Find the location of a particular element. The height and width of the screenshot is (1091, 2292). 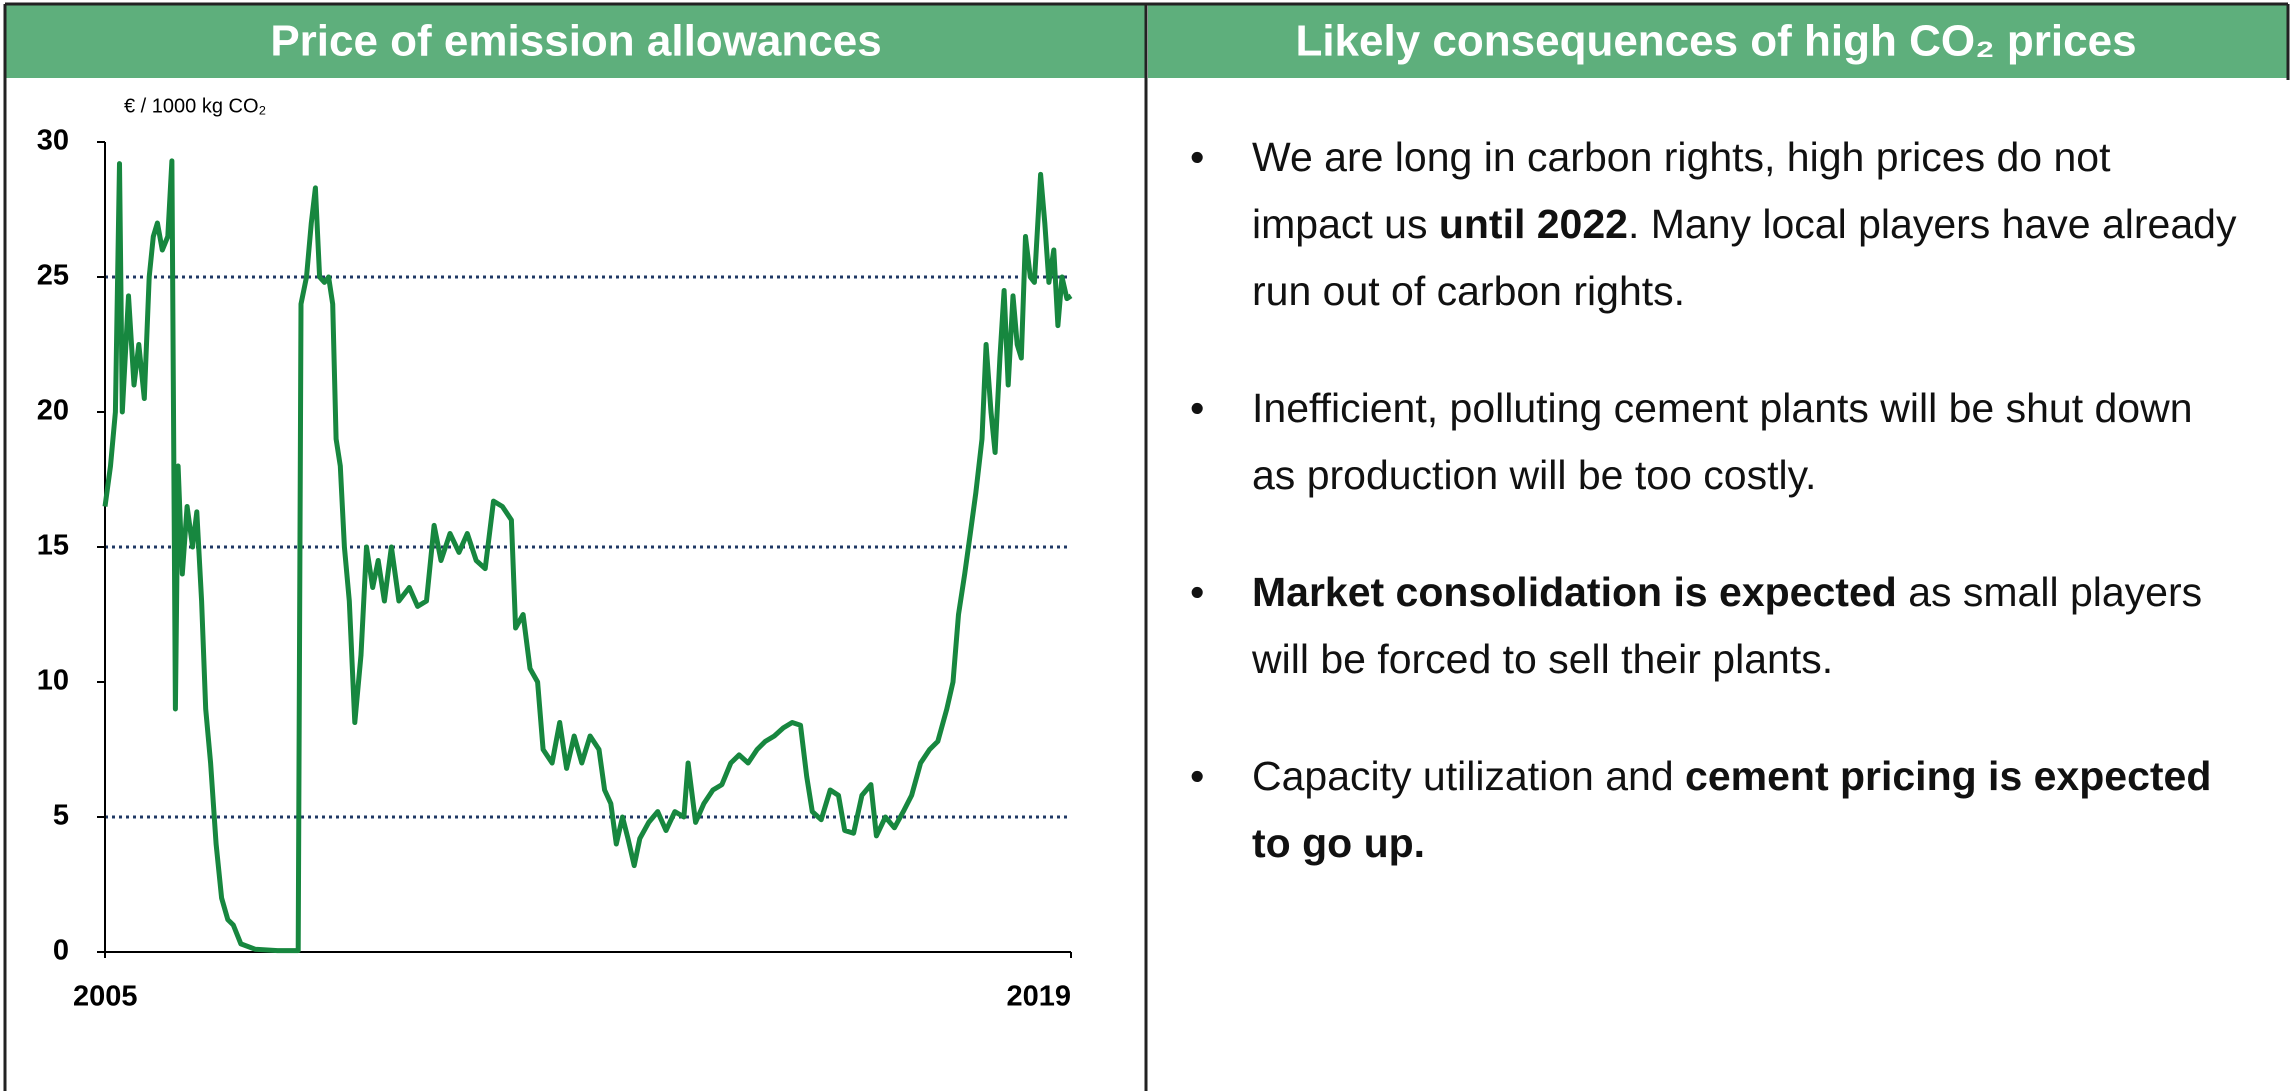

bullet-text: Market consolidation is expected is located at coordinates (1574, 592).